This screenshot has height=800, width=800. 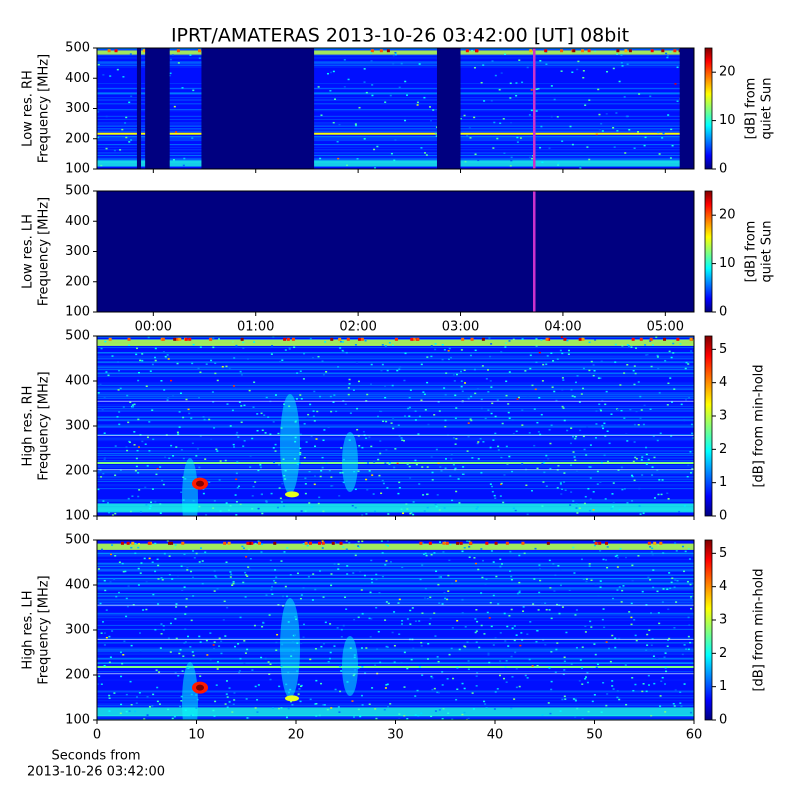 What do you see at coordinates (77, 281) in the screenshot?
I see `y-tick-label: 200` at bounding box center [77, 281].